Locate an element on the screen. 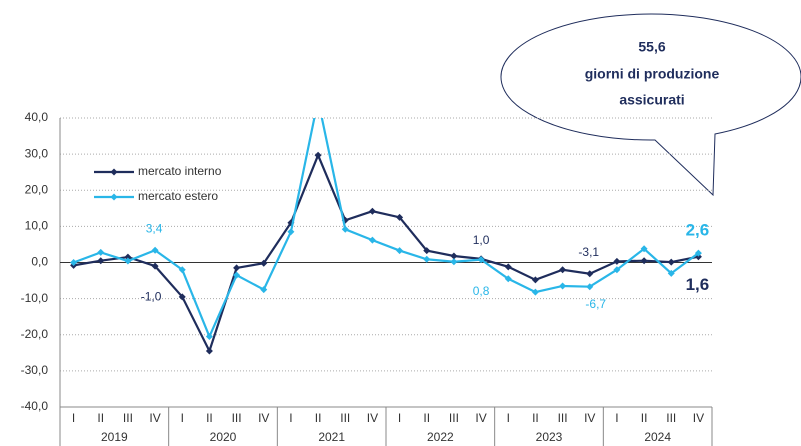 The image size is (801, 446). year-label: 2023 is located at coordinates (549, 437).